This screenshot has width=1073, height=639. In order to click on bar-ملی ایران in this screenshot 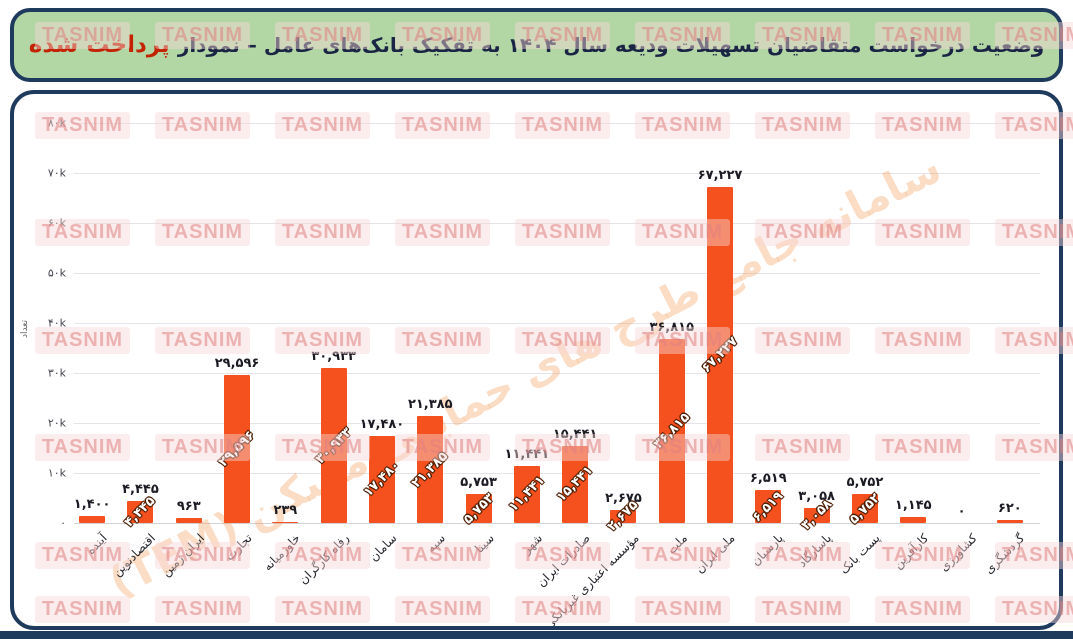, I will do `click(720, 354)`.